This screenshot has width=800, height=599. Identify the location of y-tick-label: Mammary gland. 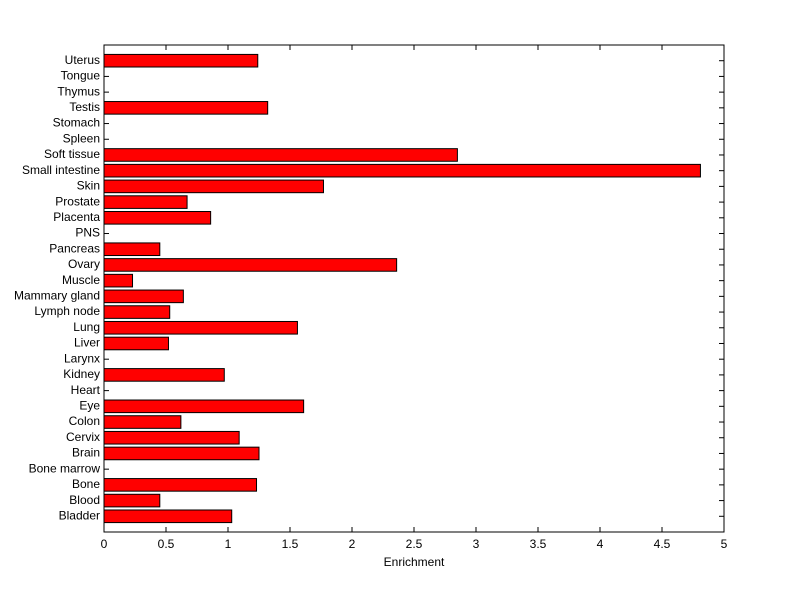
(57, 296).